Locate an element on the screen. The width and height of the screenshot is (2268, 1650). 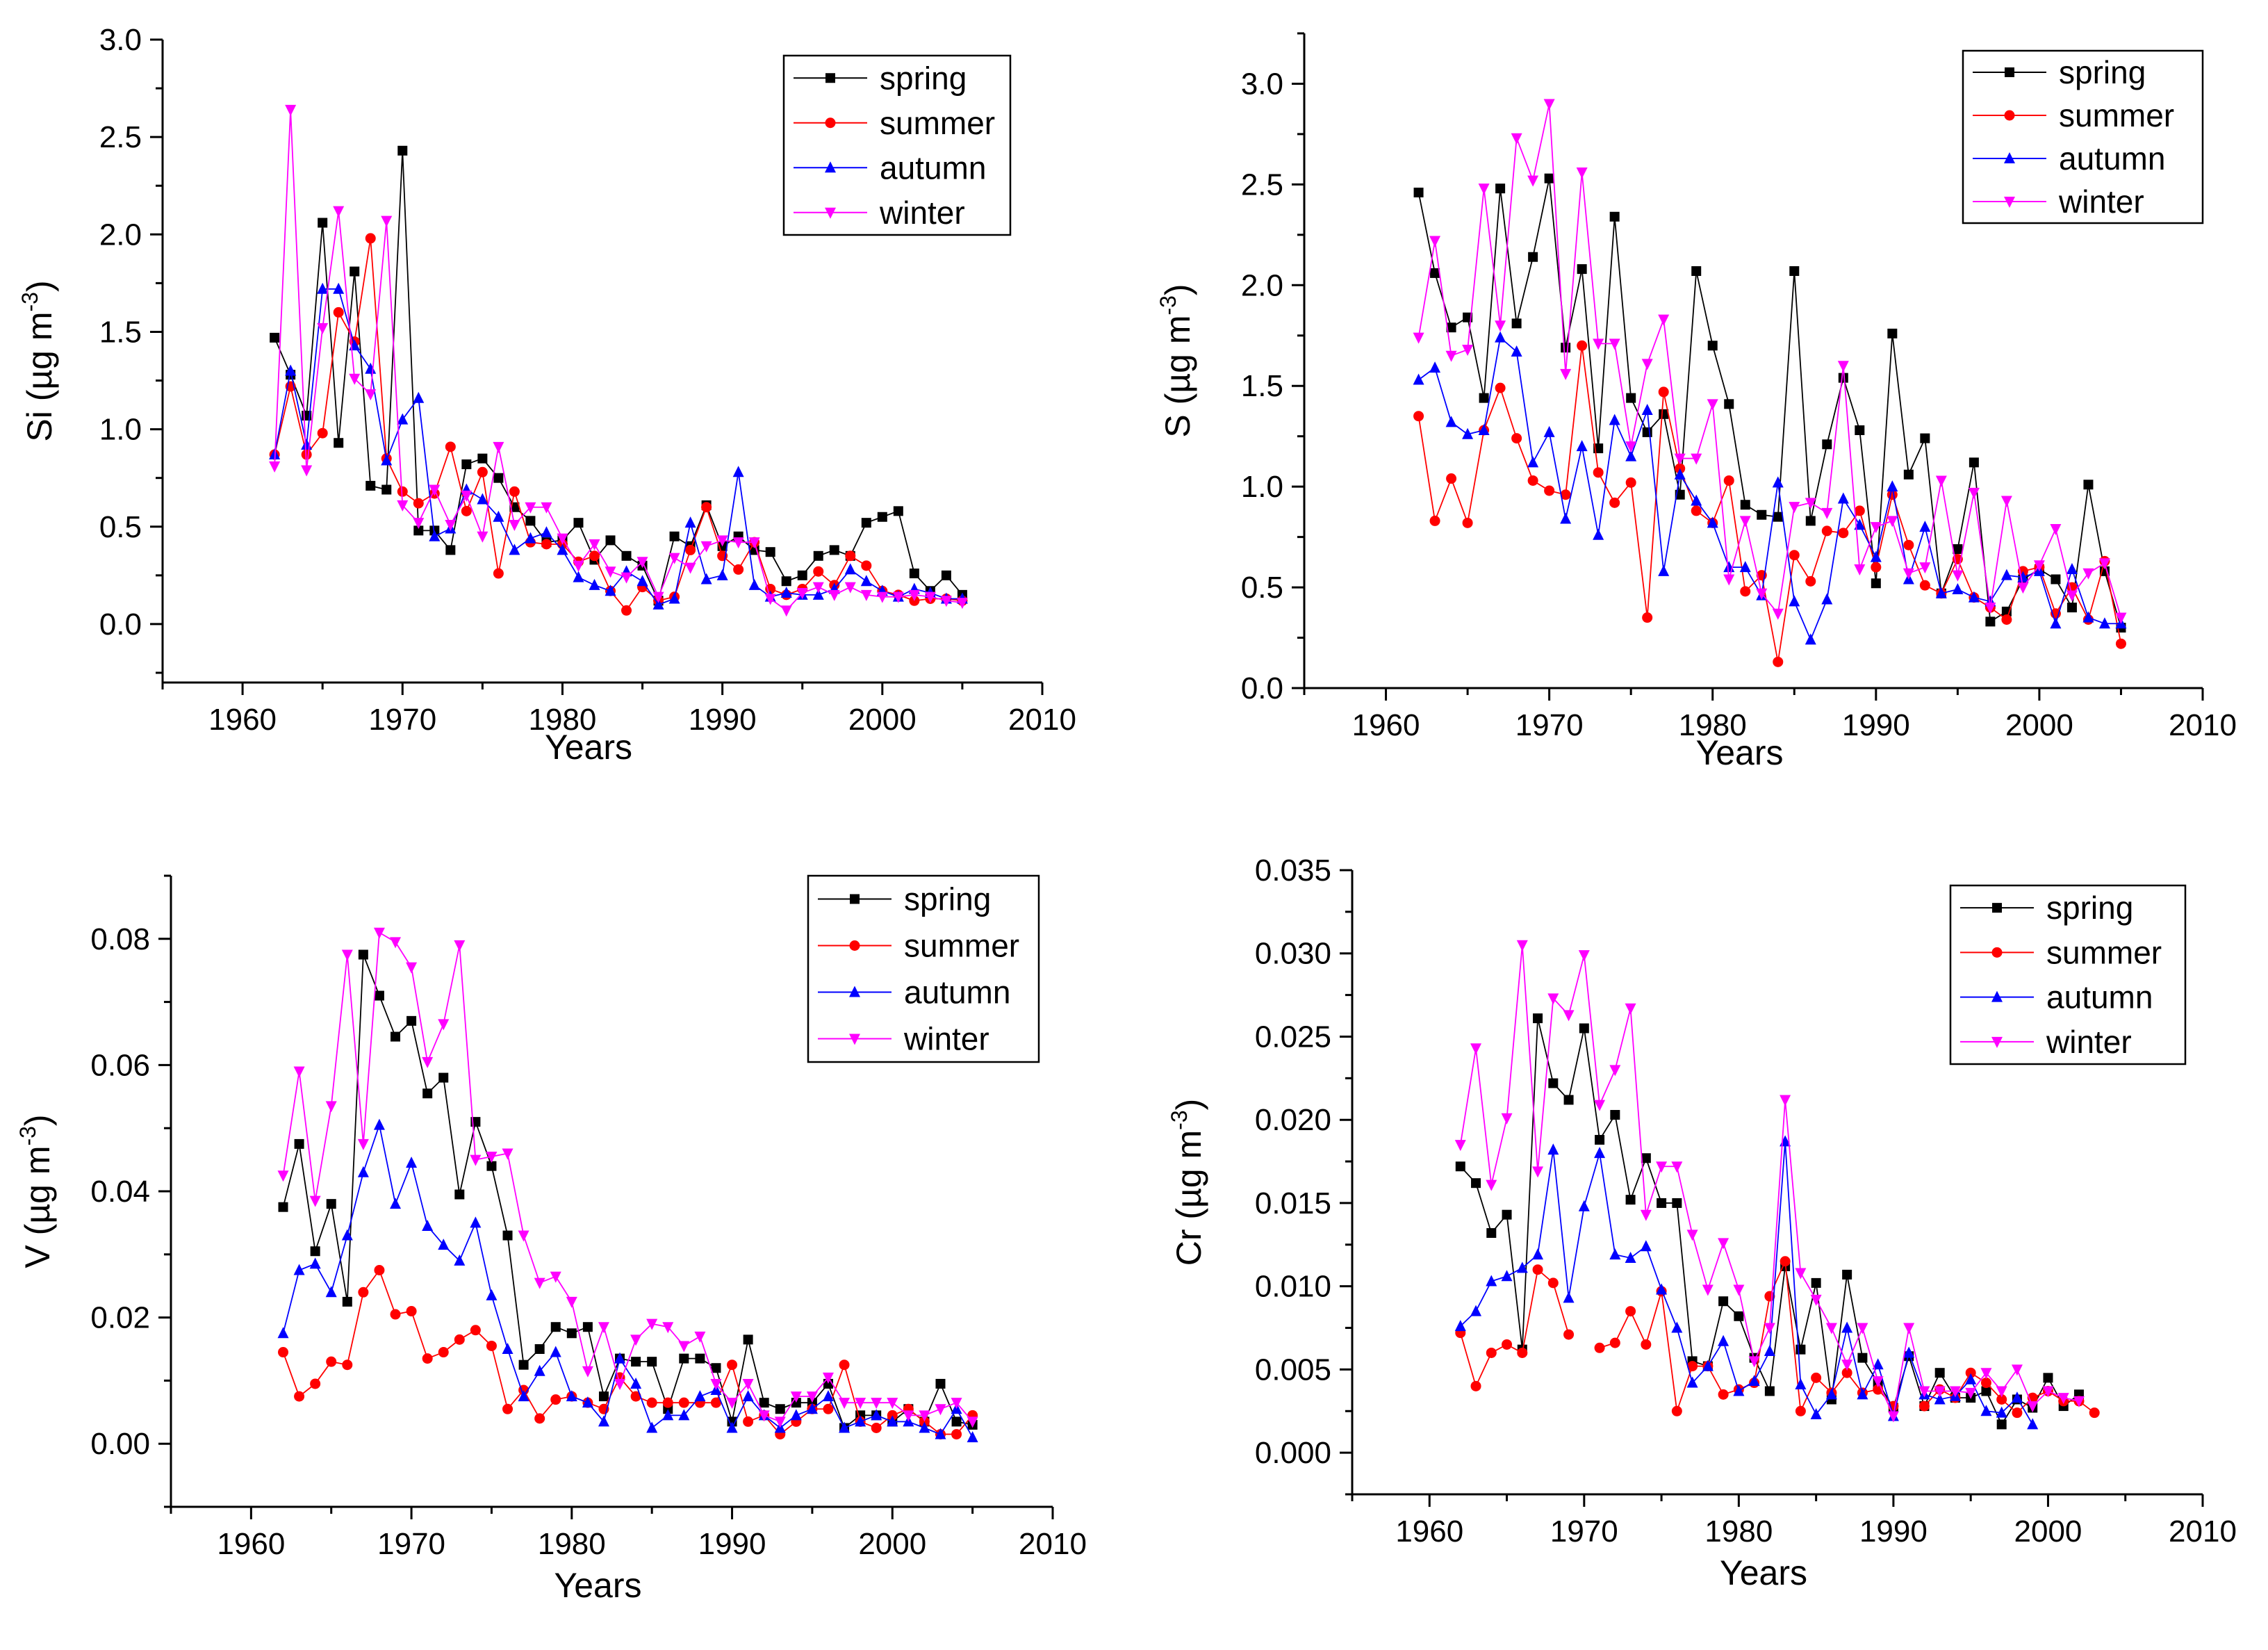
series-line-summer is located at coordinates (627, 1351).